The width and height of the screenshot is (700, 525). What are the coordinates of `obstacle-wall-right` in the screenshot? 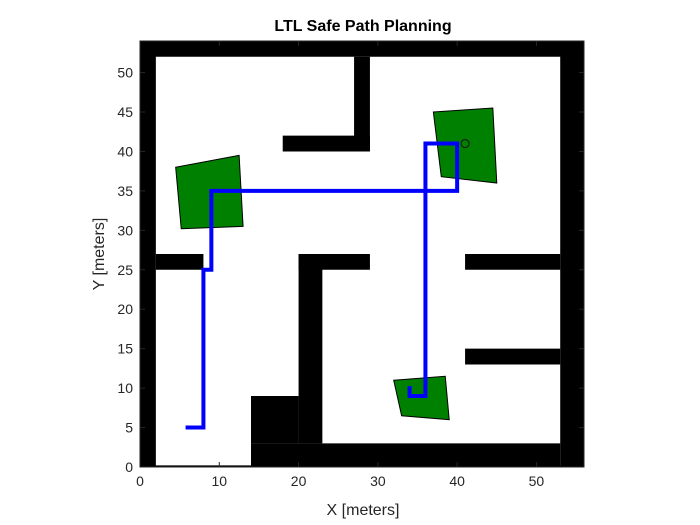 It's located at (572, 254).